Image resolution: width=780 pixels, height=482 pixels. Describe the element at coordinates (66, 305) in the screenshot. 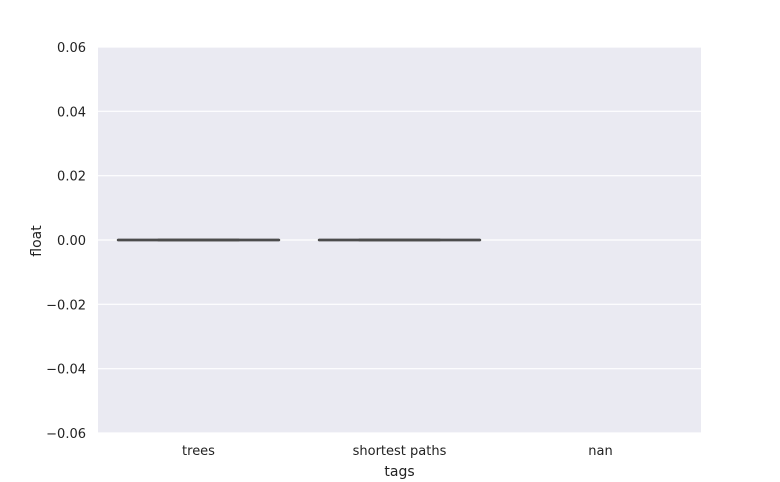

I see `y-tick-label: −0.02` at that location.